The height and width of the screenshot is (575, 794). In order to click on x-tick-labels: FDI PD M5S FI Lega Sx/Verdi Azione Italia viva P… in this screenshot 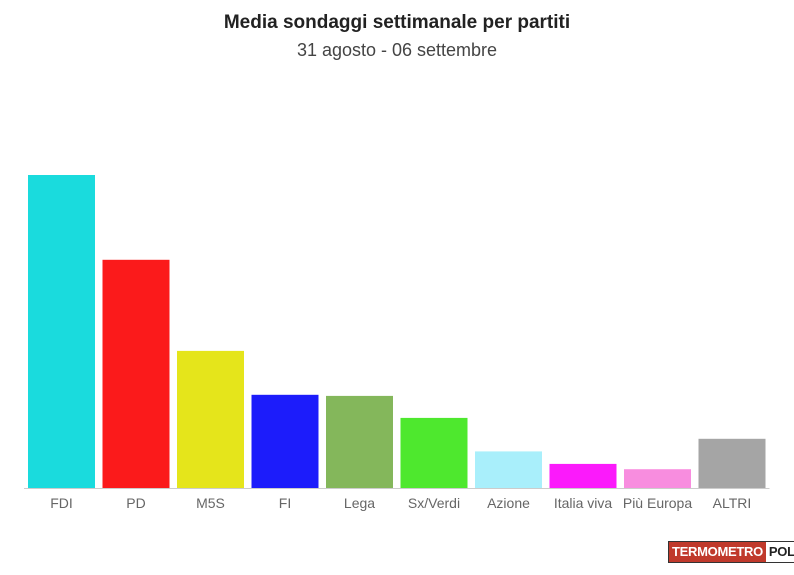, I will do `click(400, 503)`.